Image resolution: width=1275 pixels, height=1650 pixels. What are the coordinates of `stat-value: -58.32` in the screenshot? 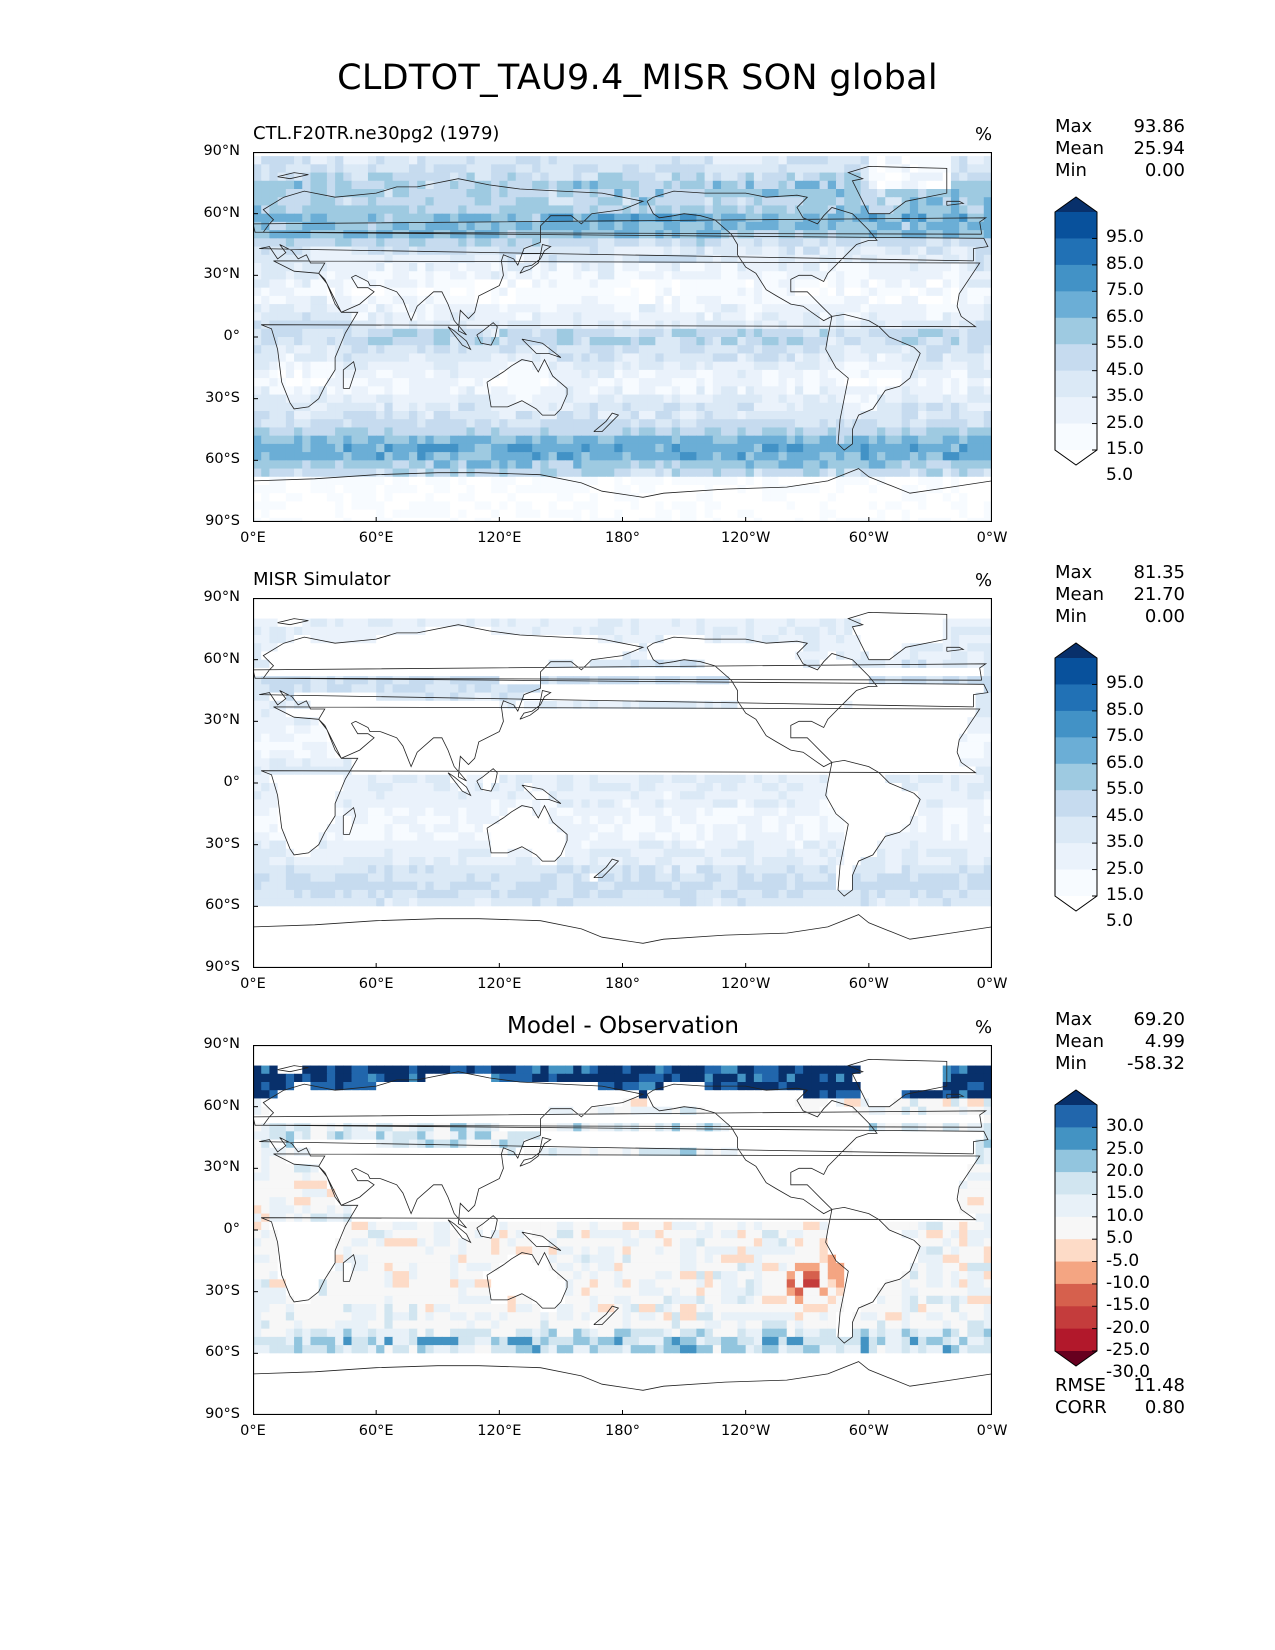 It's located at (1155, 1063).